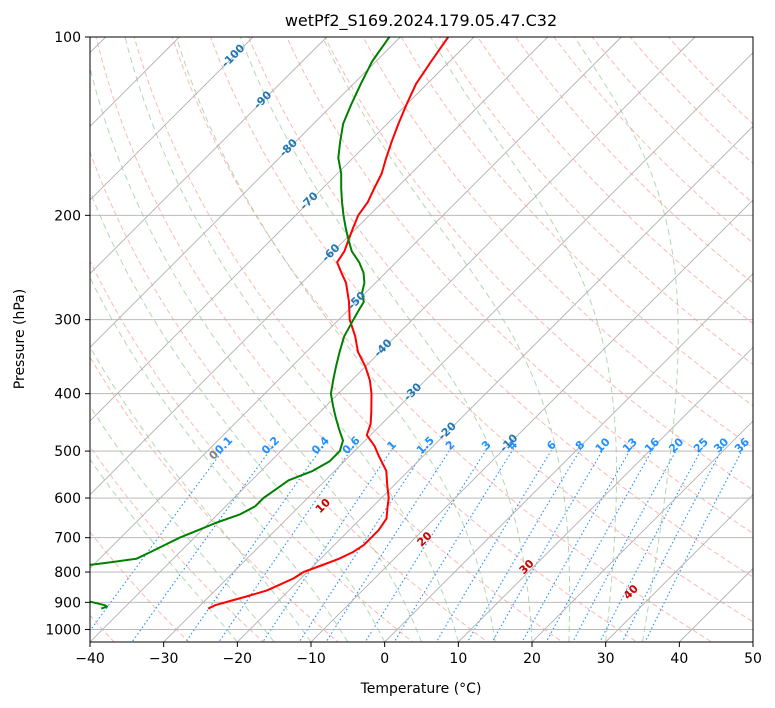 This screenshot has width=775, height=708. Describe the element at coordinates (67, 603) in the screenshot. I see `y-tick-label: 900` at that location.